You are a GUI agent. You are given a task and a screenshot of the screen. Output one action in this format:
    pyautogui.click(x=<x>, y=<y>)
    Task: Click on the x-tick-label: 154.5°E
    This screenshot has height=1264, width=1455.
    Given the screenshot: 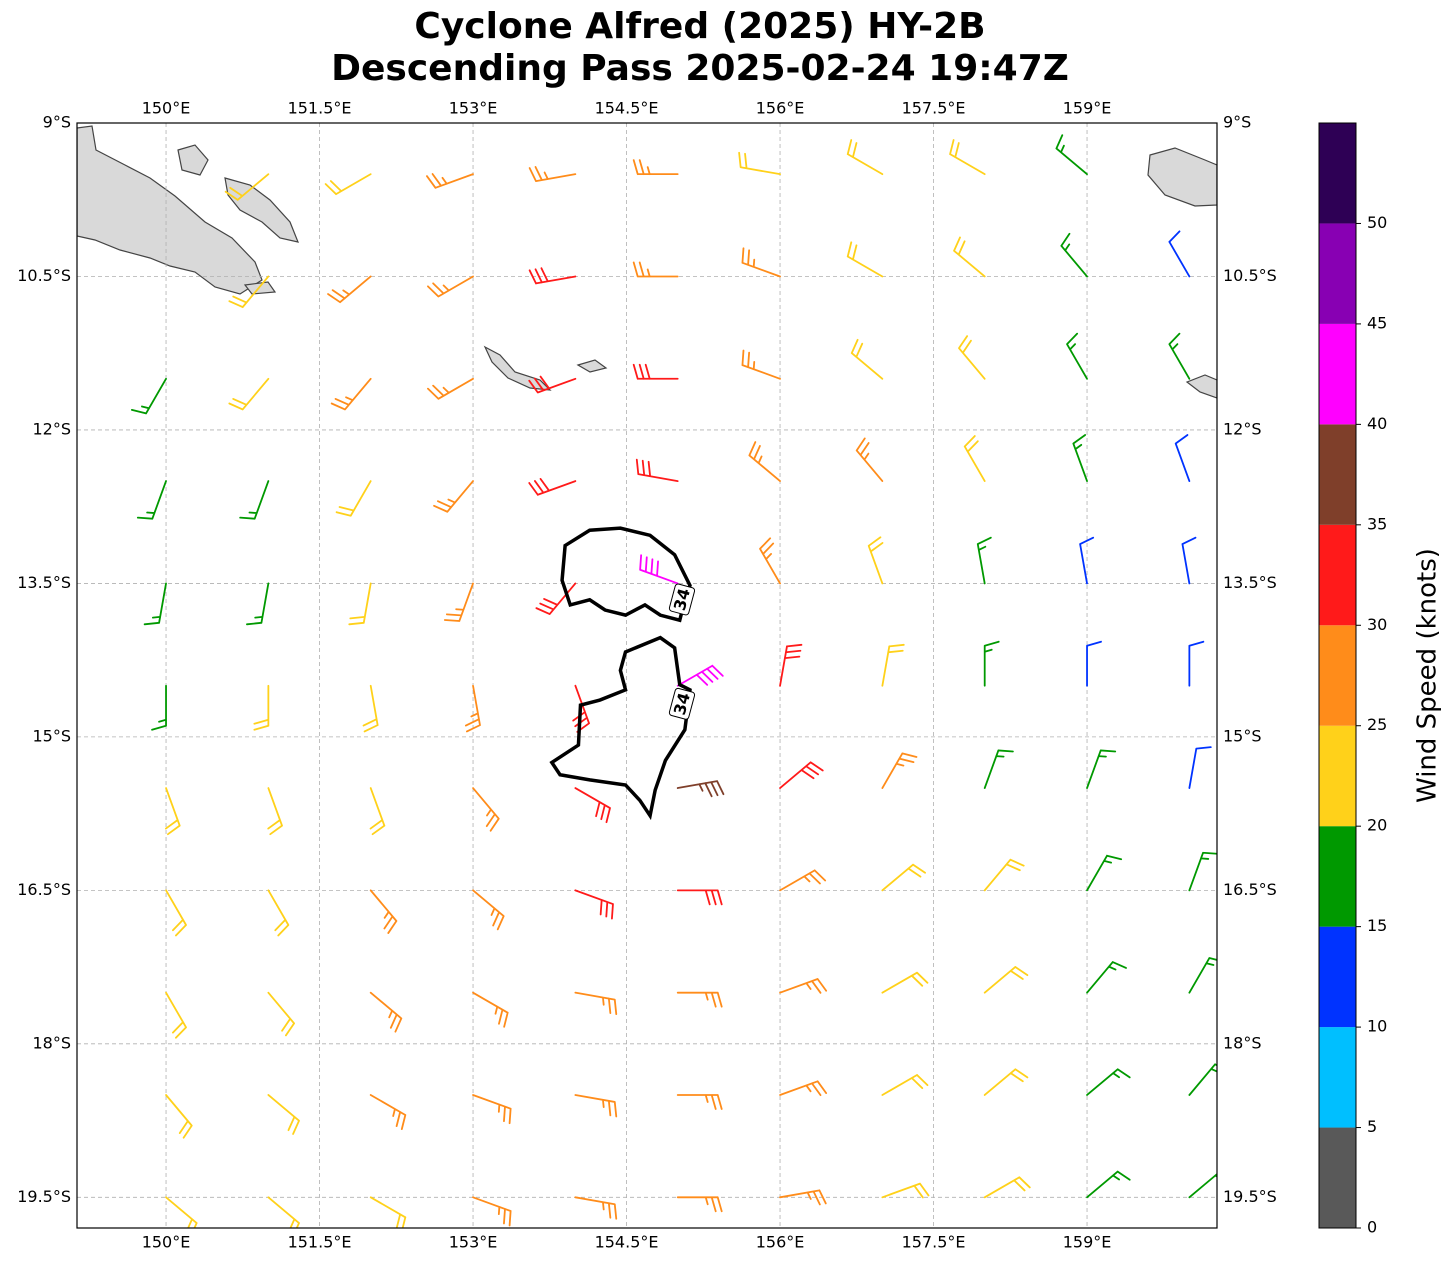 What is the action you would take?
    pyautogui.click(x=627, y=1242)
    